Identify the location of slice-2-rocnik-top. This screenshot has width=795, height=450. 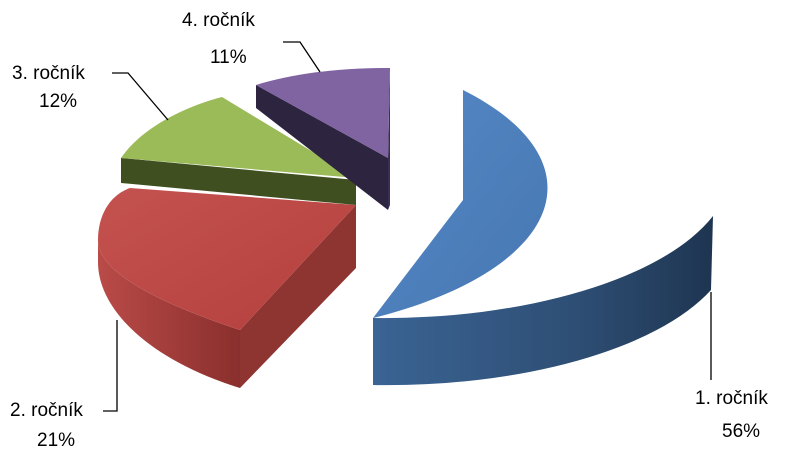
(227, 259).